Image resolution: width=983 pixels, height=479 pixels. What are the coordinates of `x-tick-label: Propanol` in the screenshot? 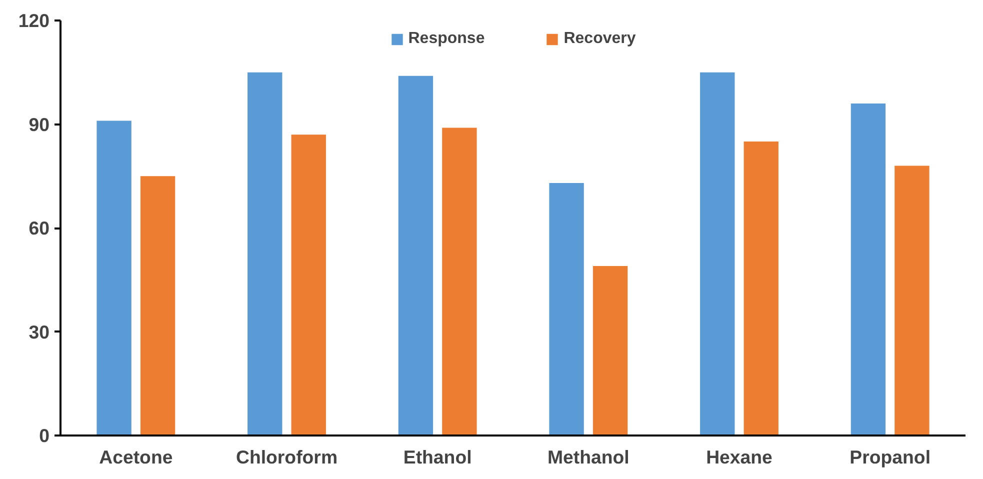 It's located at (890, 457).